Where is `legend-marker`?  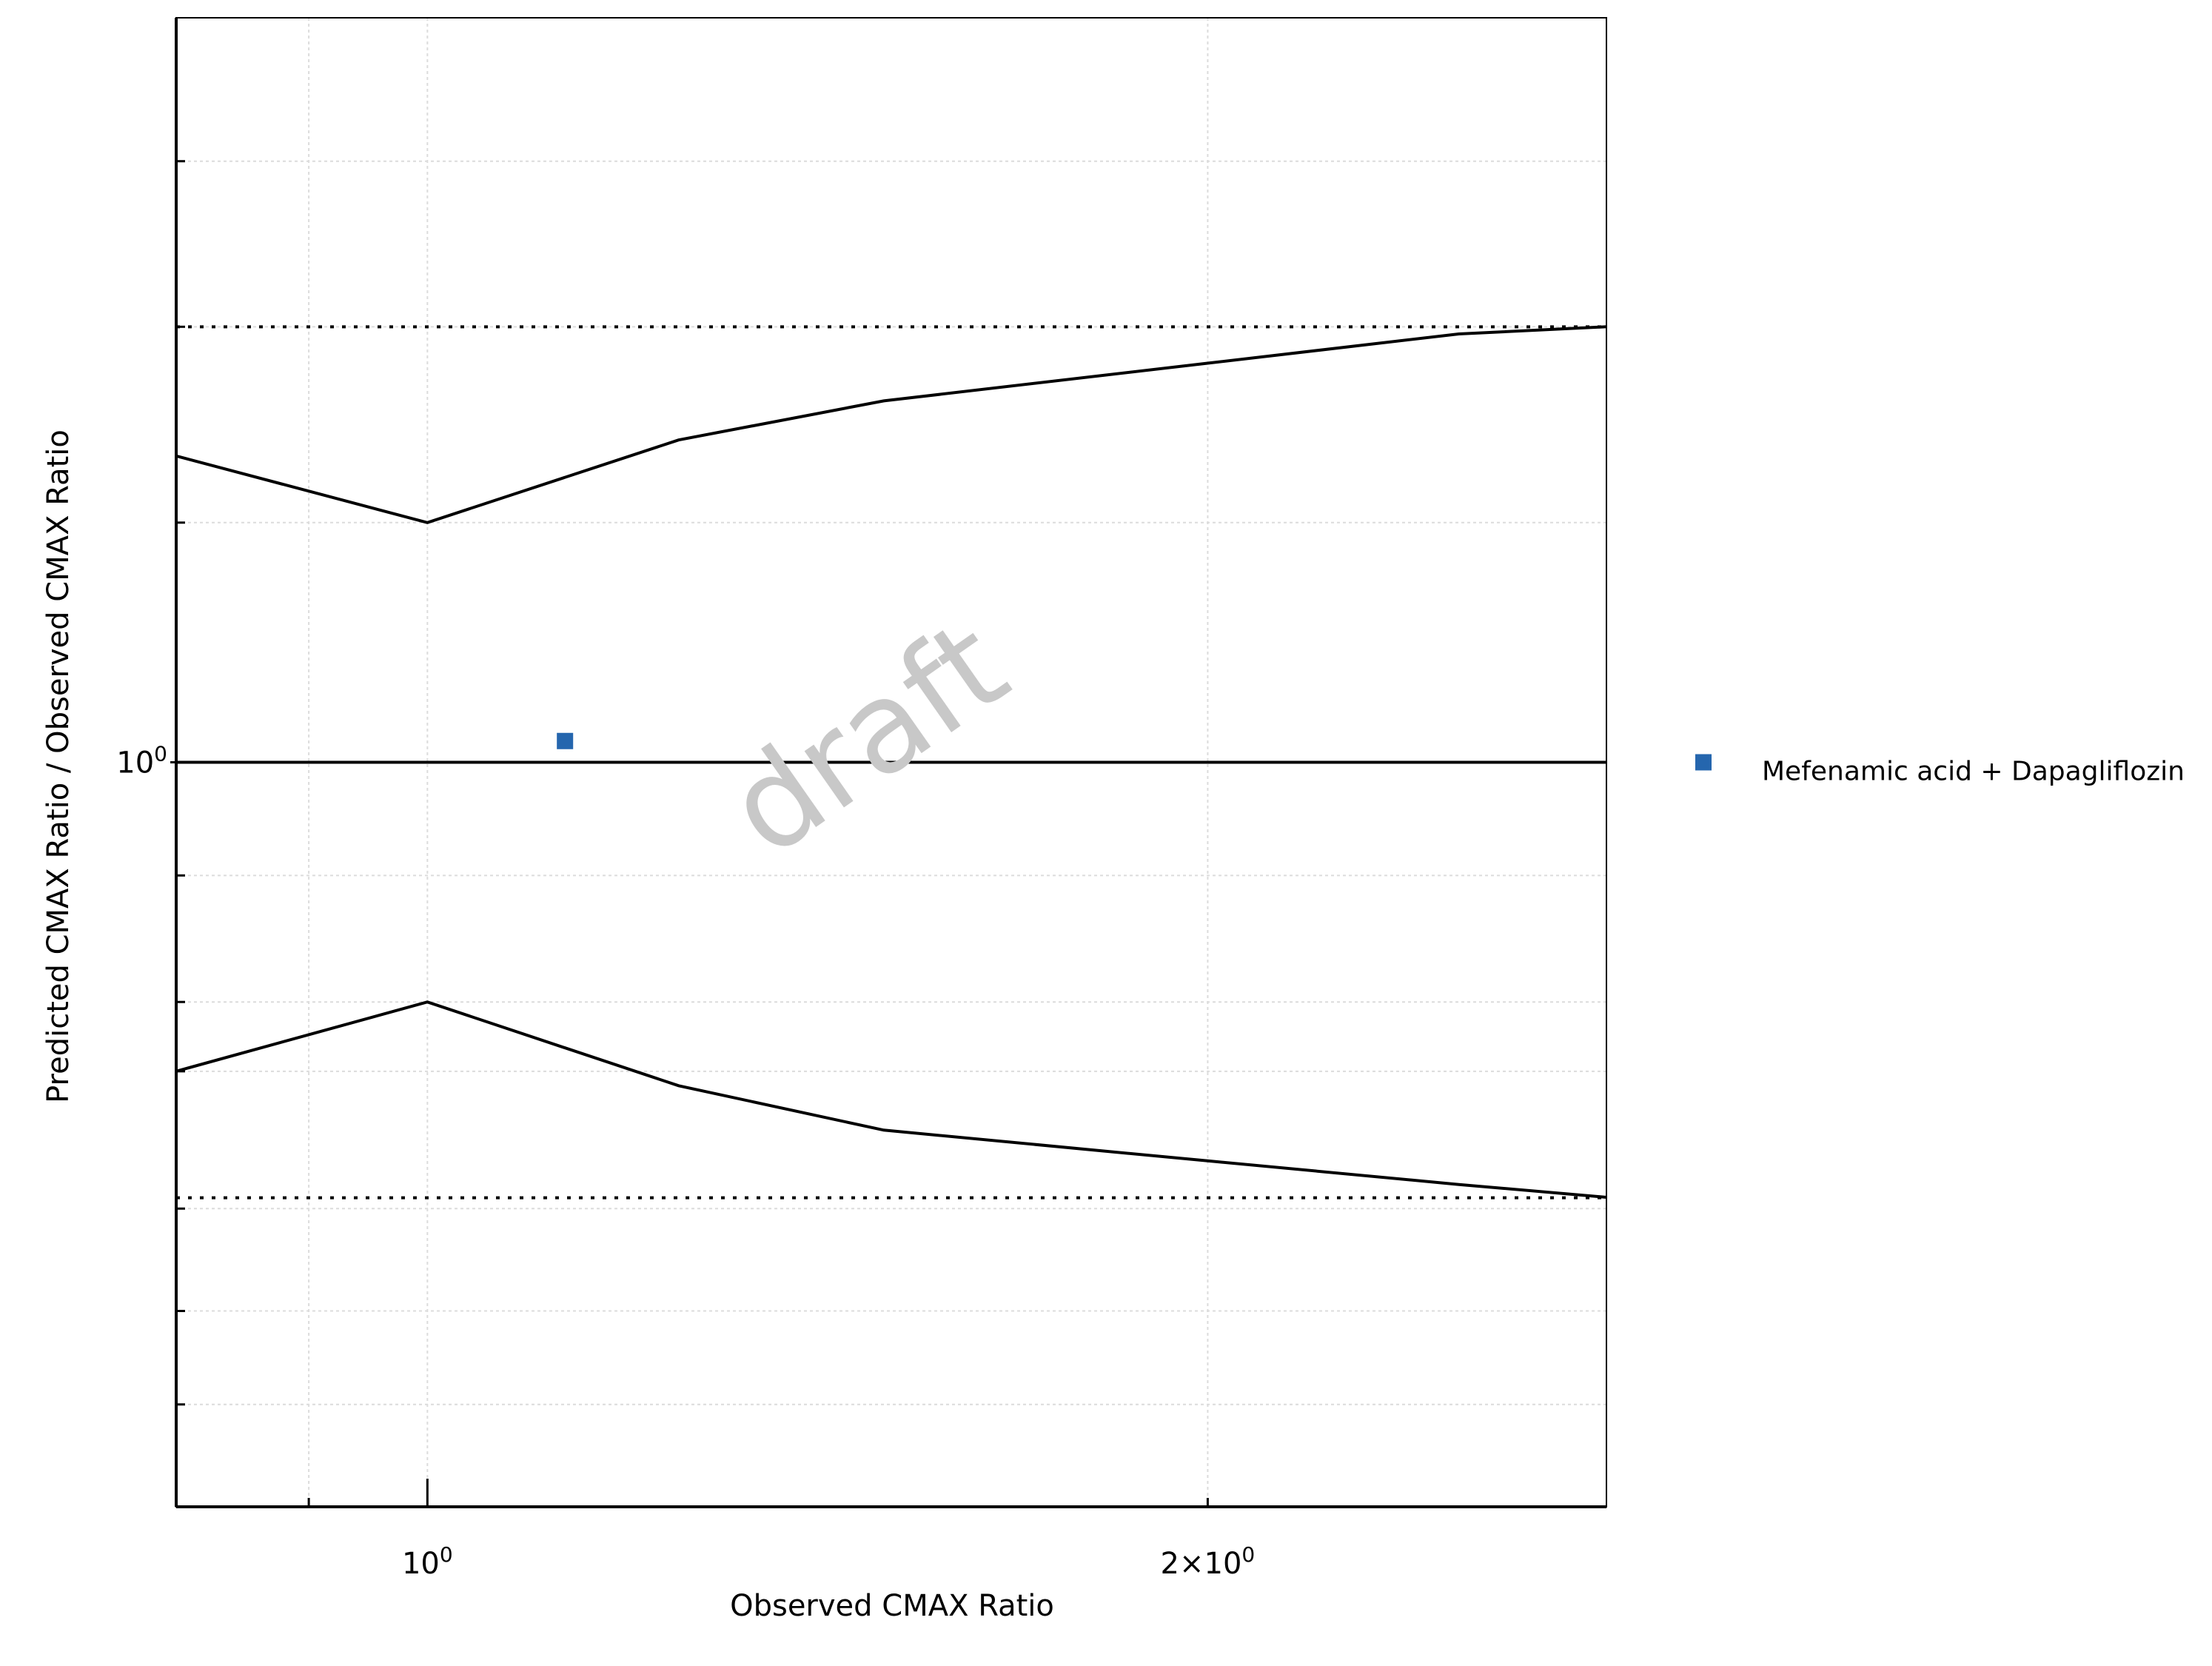 legend-marker is located at coordinates (1704, 763).